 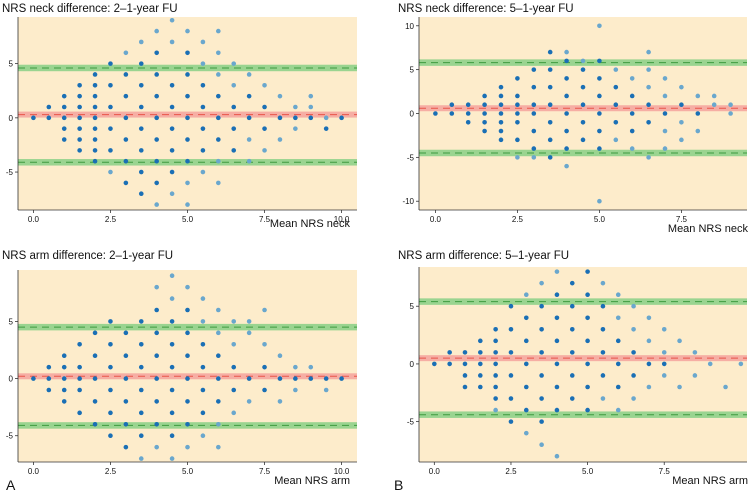 What do you see at coordinates (342, 219) in the screenshot?
I see `x-tick-label: 10.0` at bounding box center [342, 219].